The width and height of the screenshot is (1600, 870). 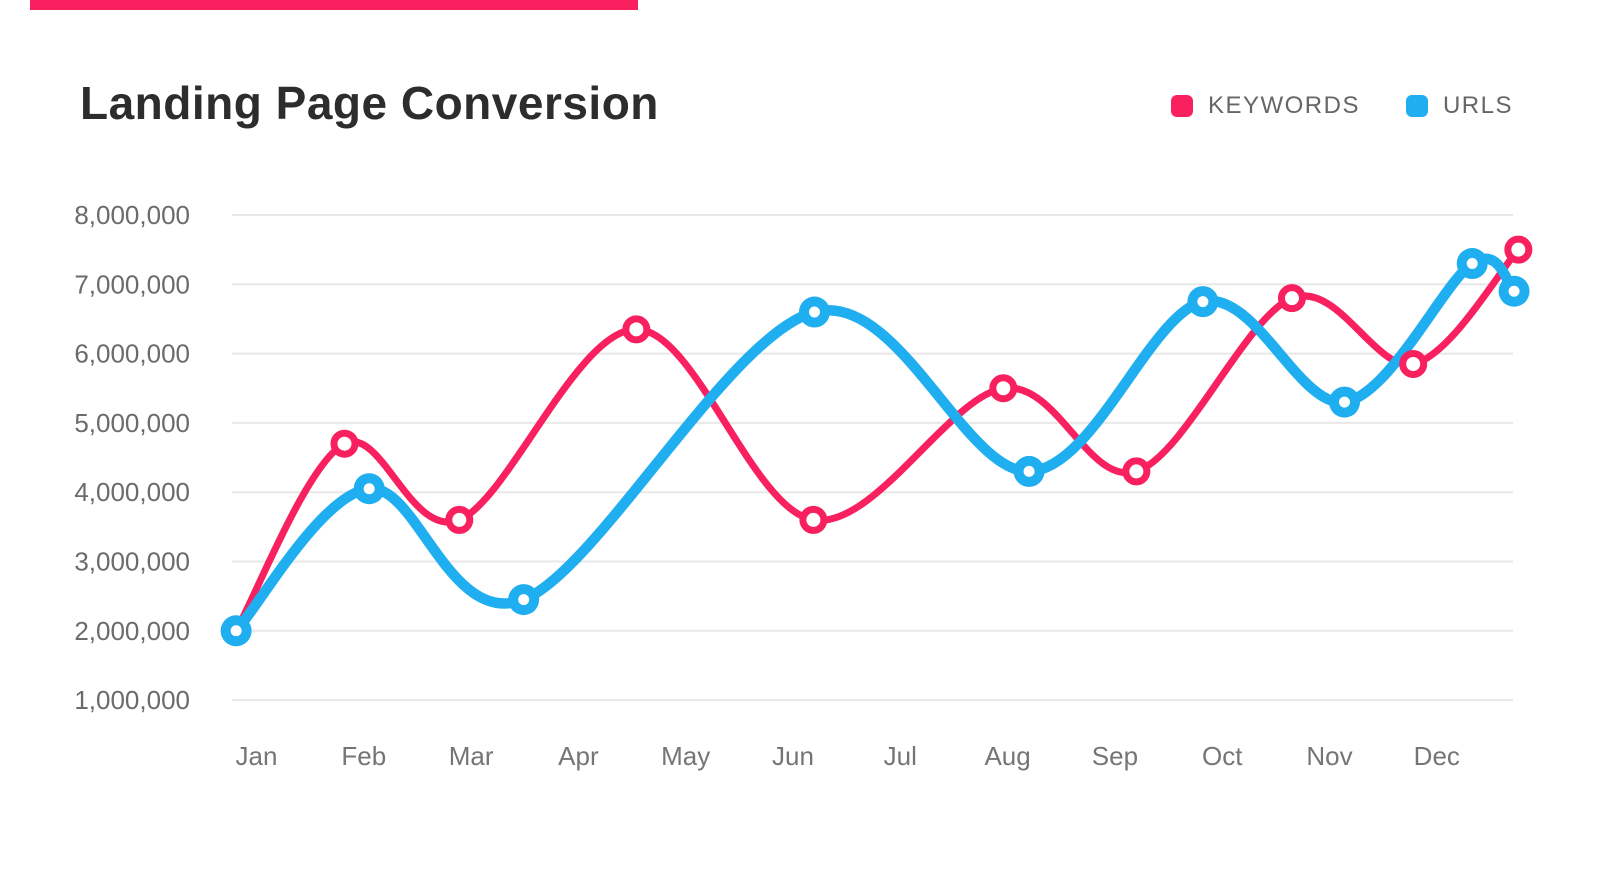 What do you see at coordinates (1283, 105) in the screenshot?
I see `keywords-legend-label: KEYWORDS` at bounding box center [1283, 105].